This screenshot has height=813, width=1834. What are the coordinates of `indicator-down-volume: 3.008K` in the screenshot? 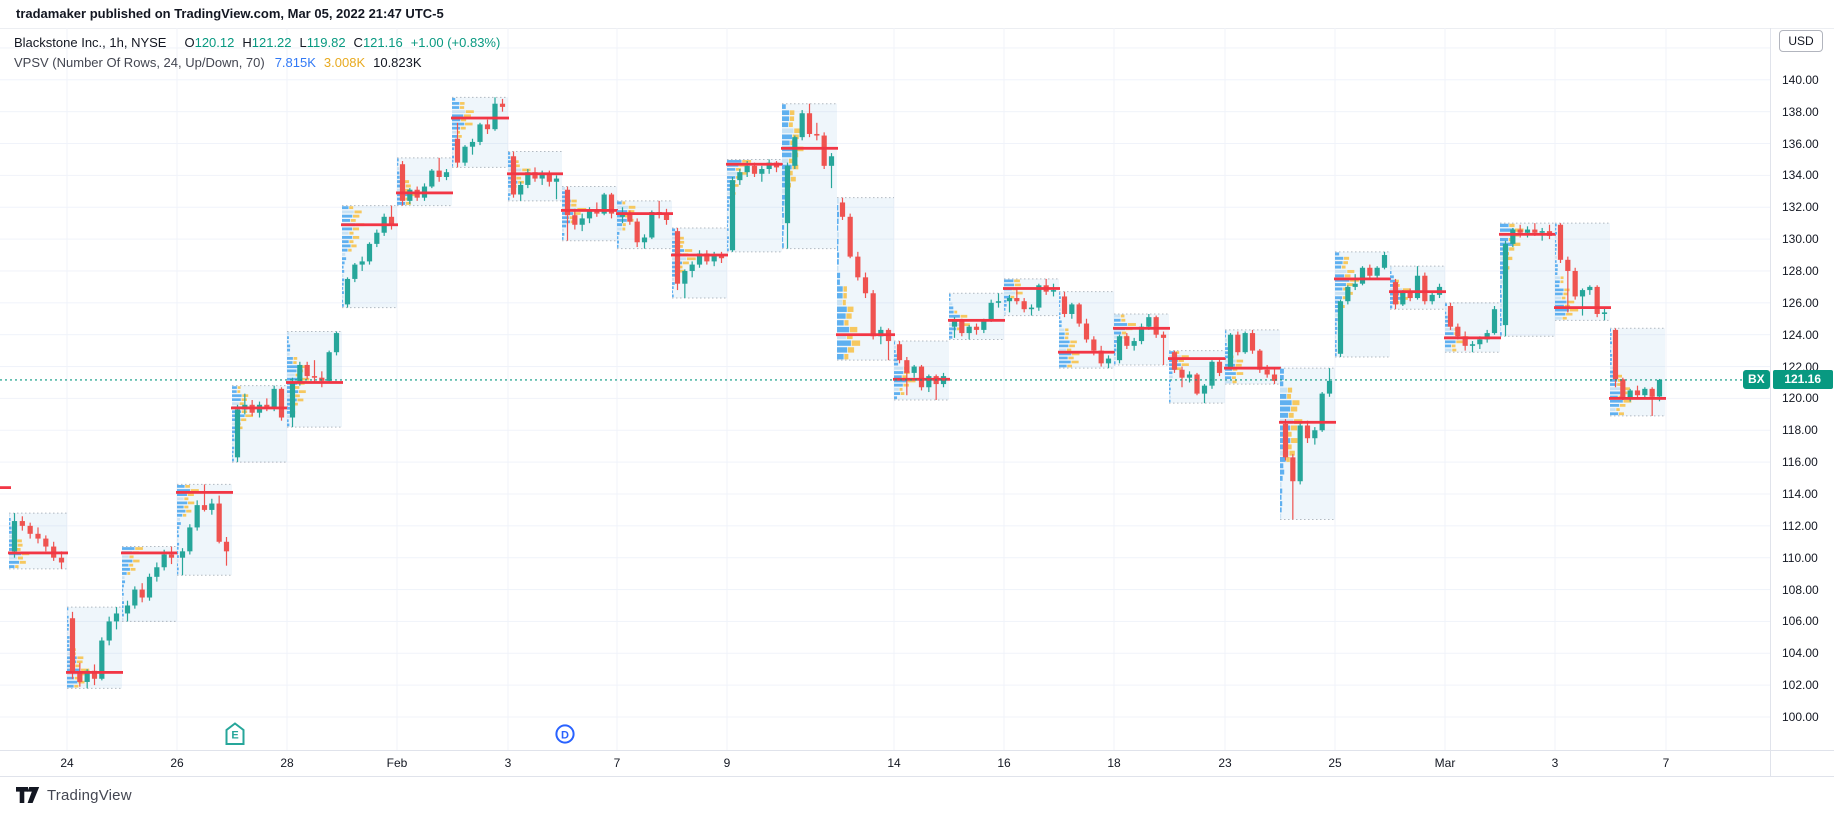 It's located at (344, 62).